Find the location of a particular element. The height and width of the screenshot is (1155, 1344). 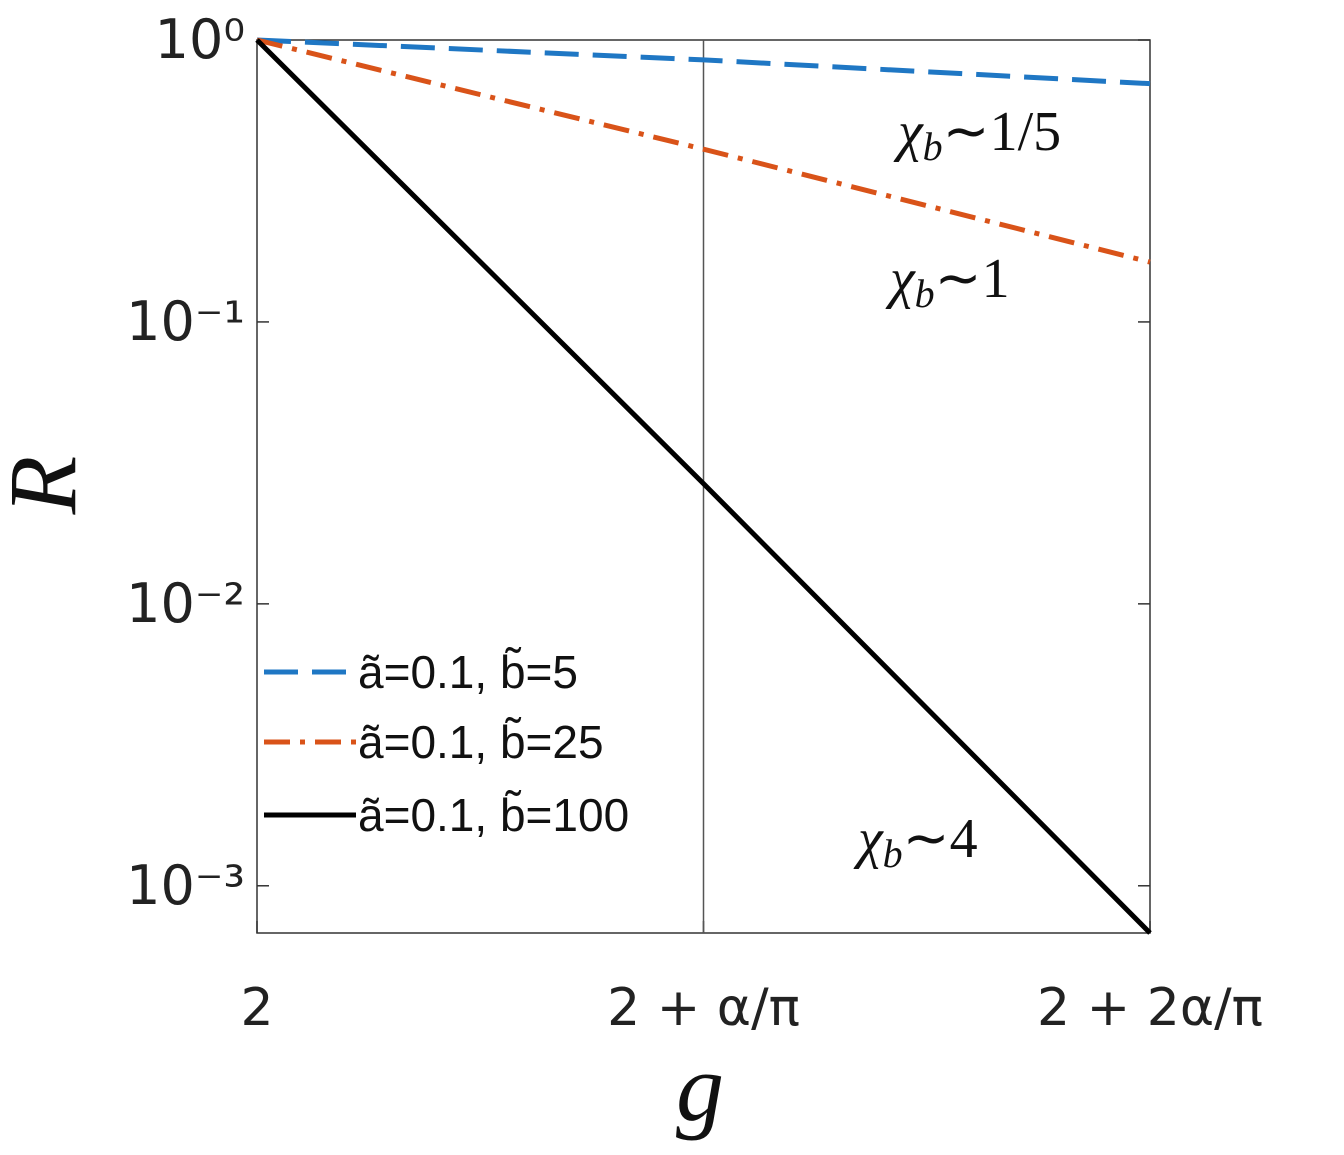

x-tick-label: 2 + α/π is located at coordinates (703, 1008).